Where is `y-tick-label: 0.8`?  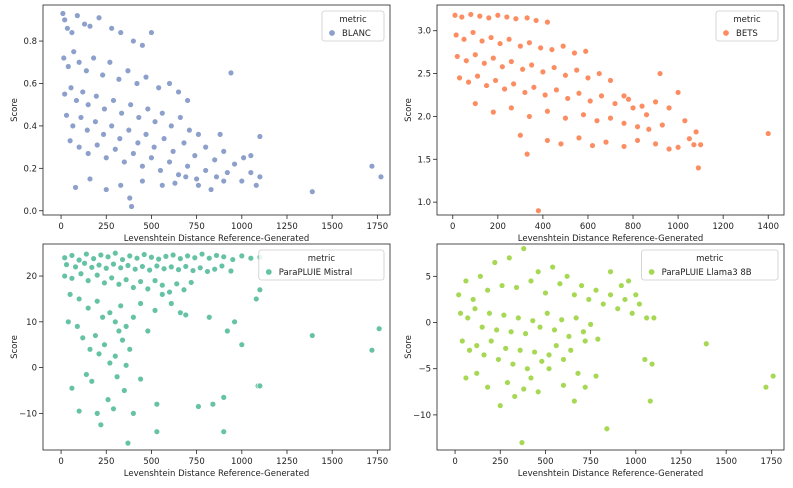
y-tick-label: 0.8 is located at coordinates (30, 42).